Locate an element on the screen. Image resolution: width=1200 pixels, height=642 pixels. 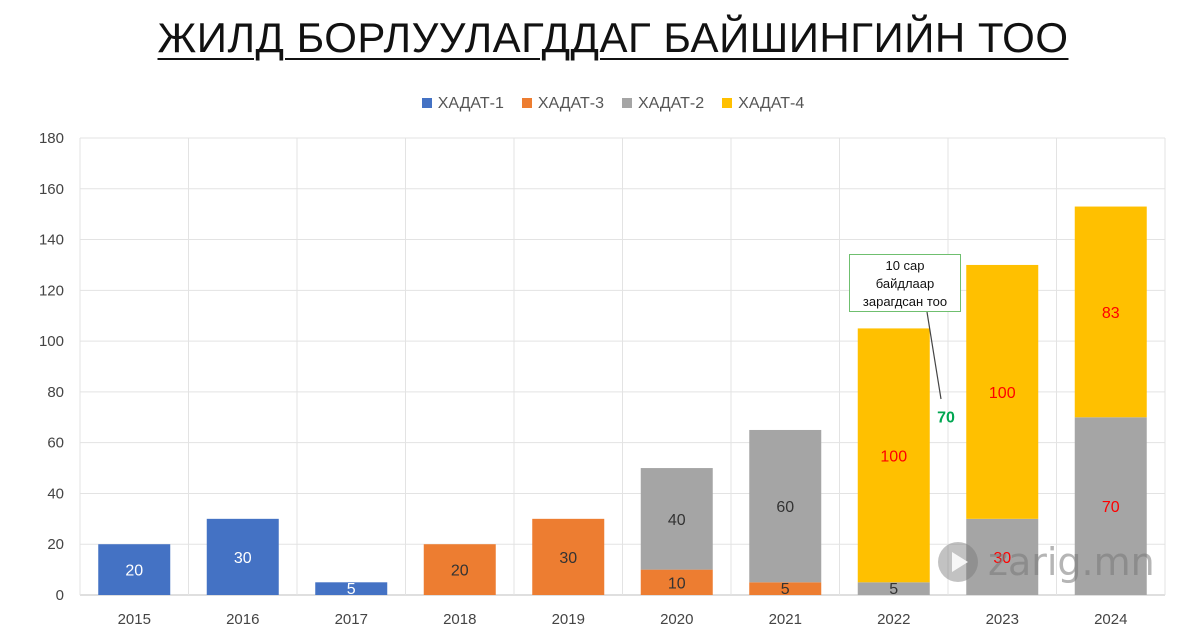
data-label: 10 is located at coordinates (677, 583).